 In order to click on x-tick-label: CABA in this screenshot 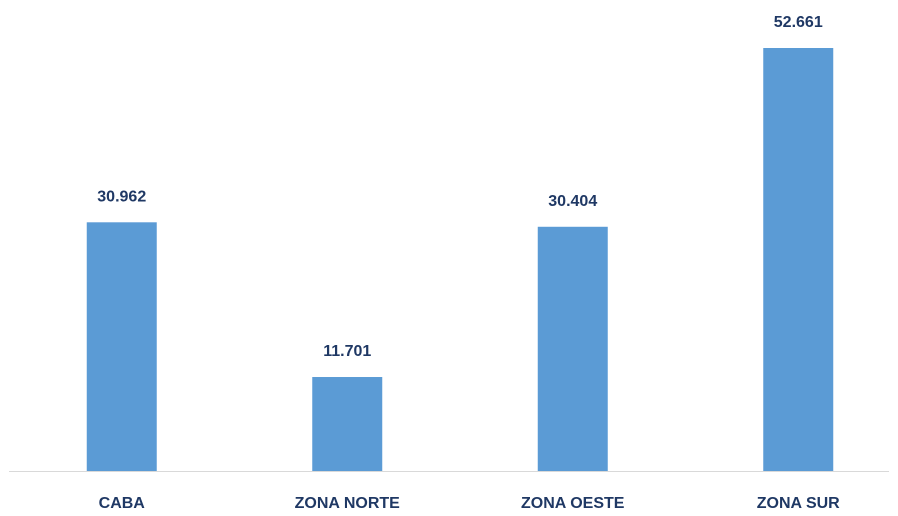, I will do `click(122, 503)`.